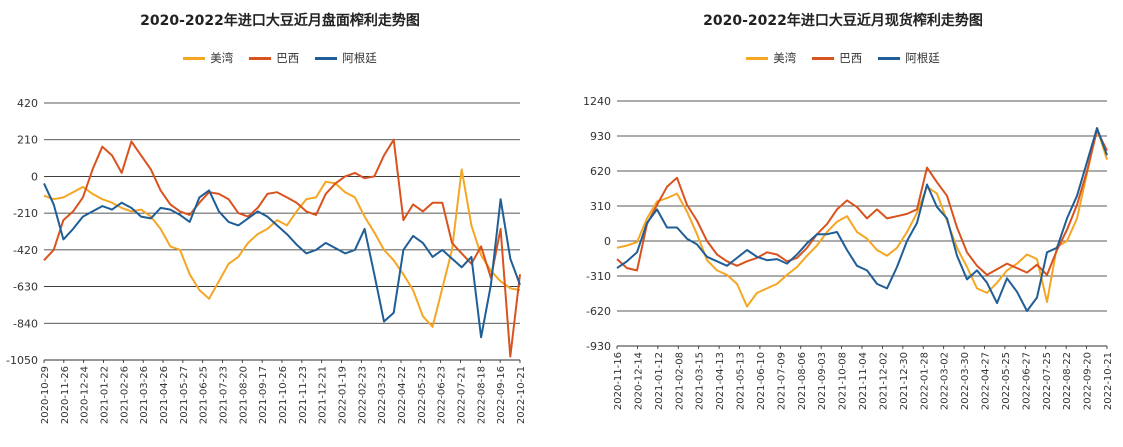  I want to click on x-tick-label: 2022-01-19, so click(343, 395).